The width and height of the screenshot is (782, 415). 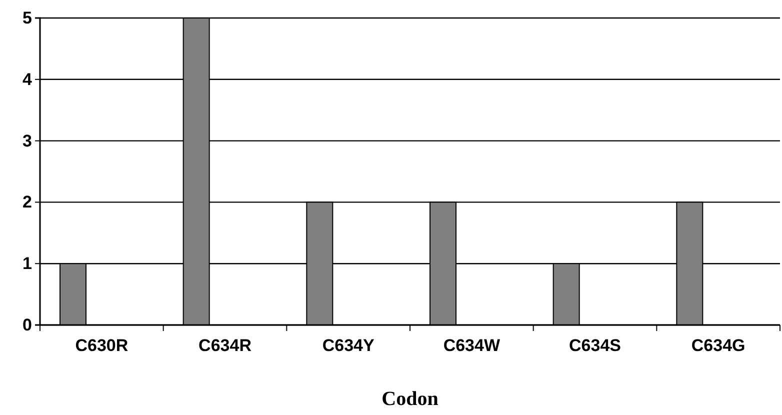 I want to click on x-tick-label: C630R, so click(x=101, y=346).